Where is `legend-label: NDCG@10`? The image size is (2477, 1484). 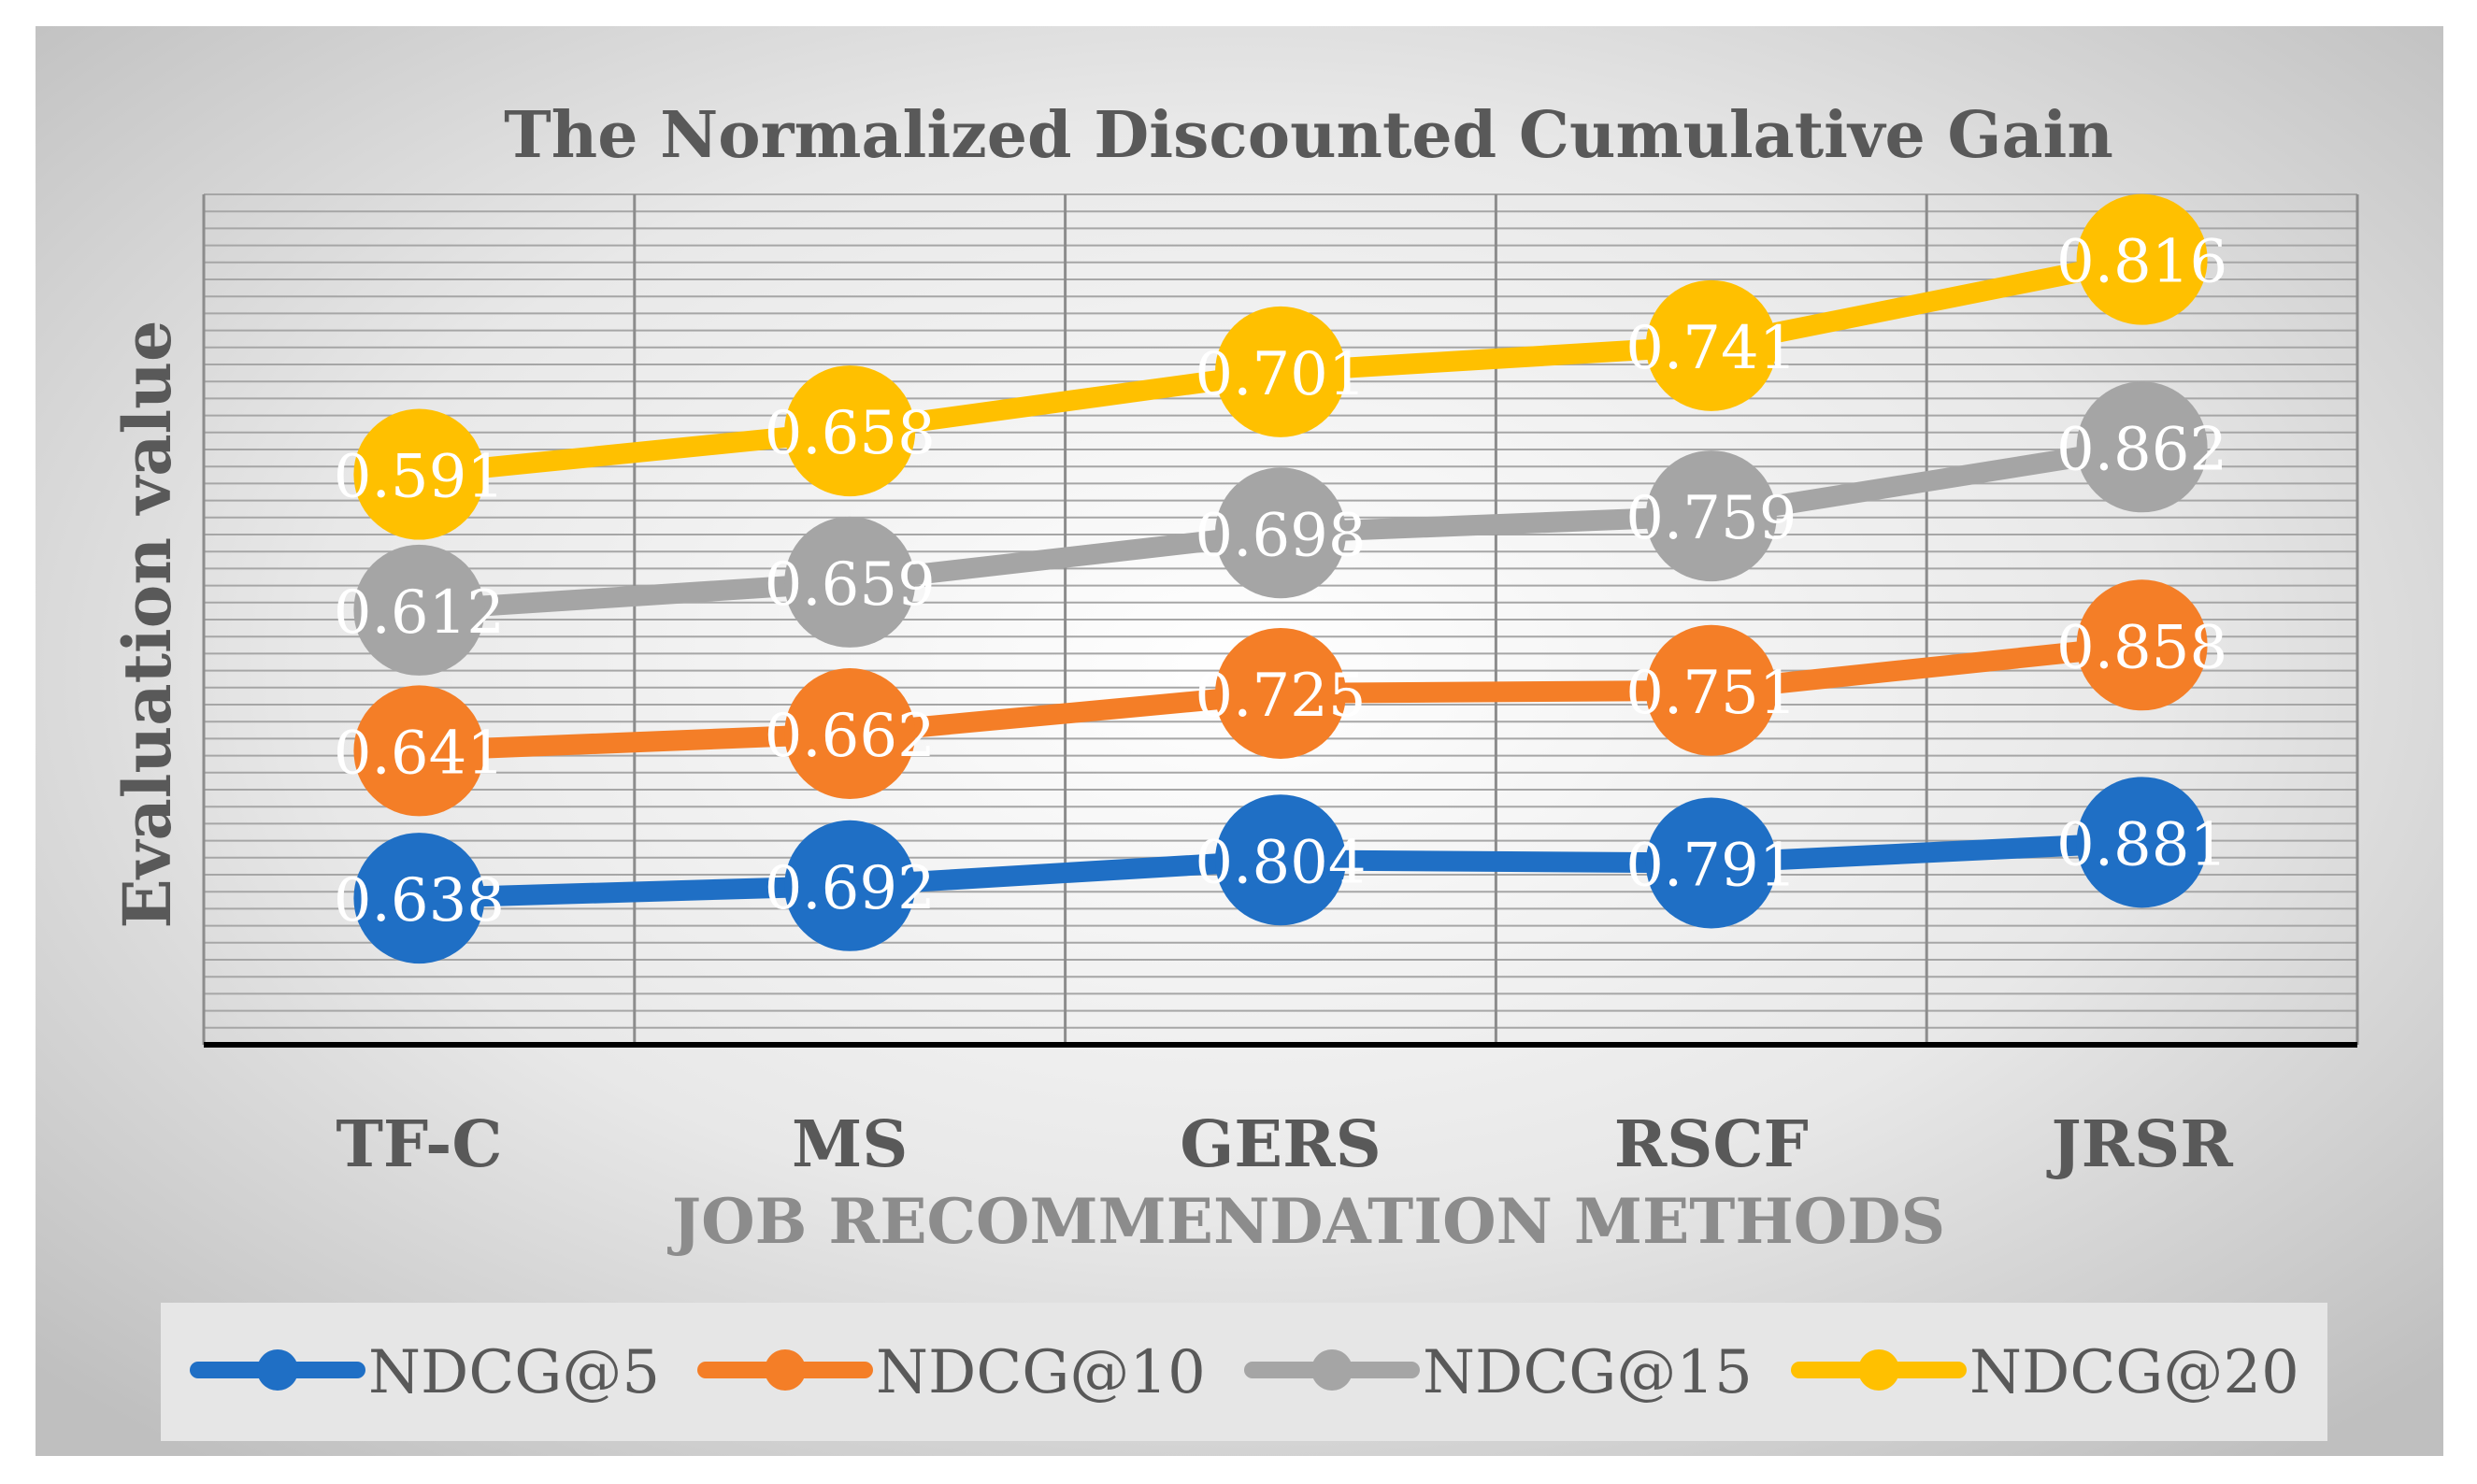 legend-label: NDCG@10 is located at coordinates (1041, 1372).